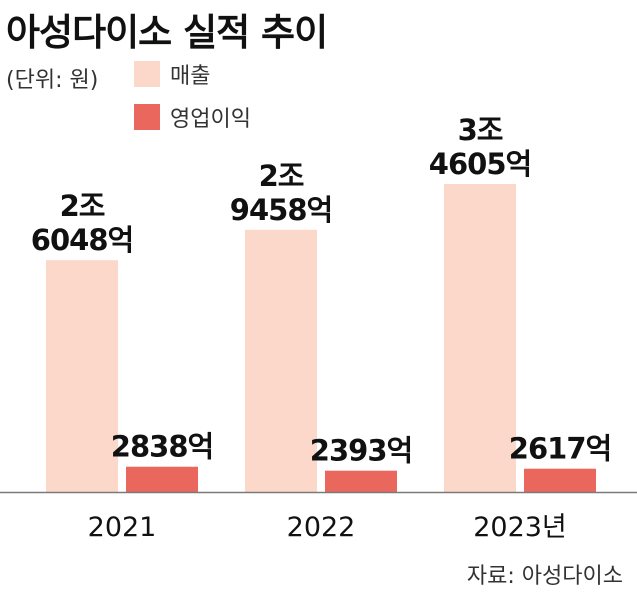  Describe the element at coordinates (52, 80) in the screenshot. I see `unit-label: (단위: 원)` at that location.